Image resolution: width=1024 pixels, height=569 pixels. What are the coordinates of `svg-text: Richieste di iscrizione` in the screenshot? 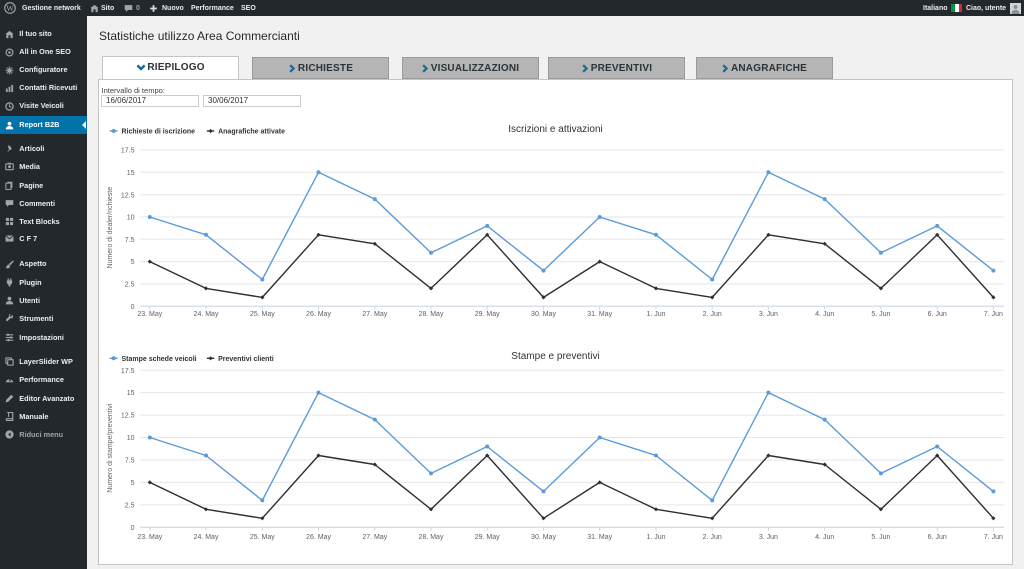 It's located at (159, 132).